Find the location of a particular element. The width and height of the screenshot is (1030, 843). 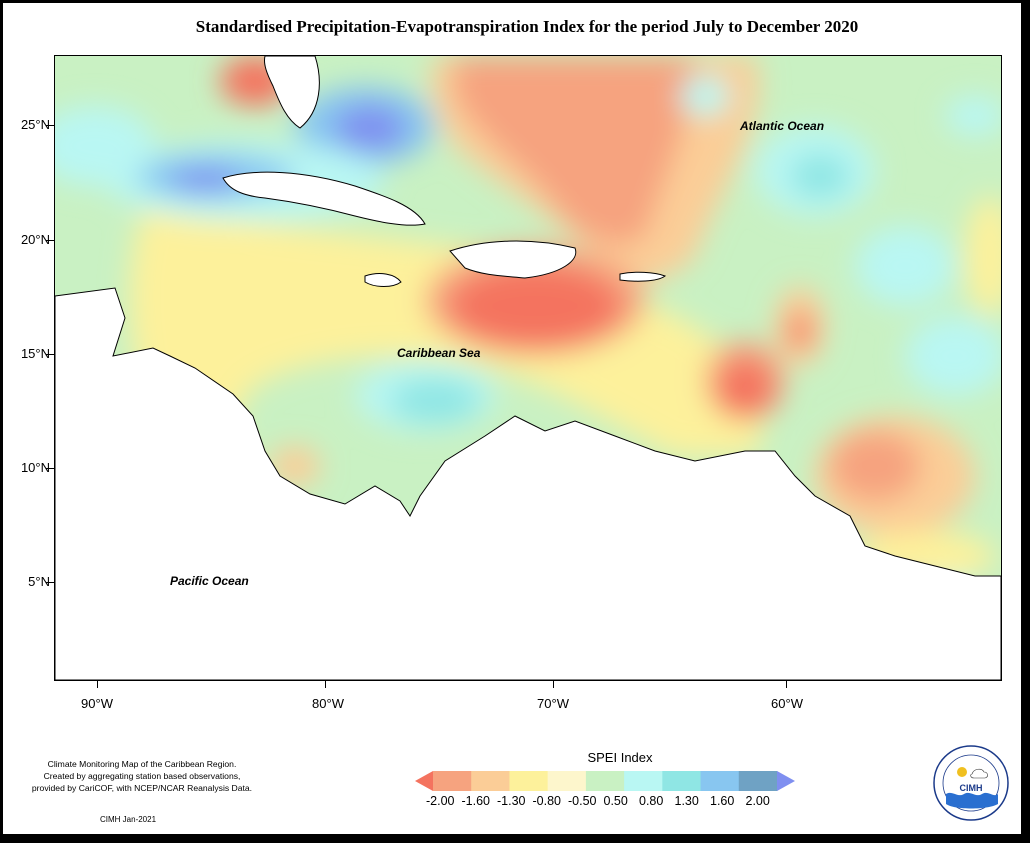

lat-label-15n: 15°N is located at coordinates (35, 353).